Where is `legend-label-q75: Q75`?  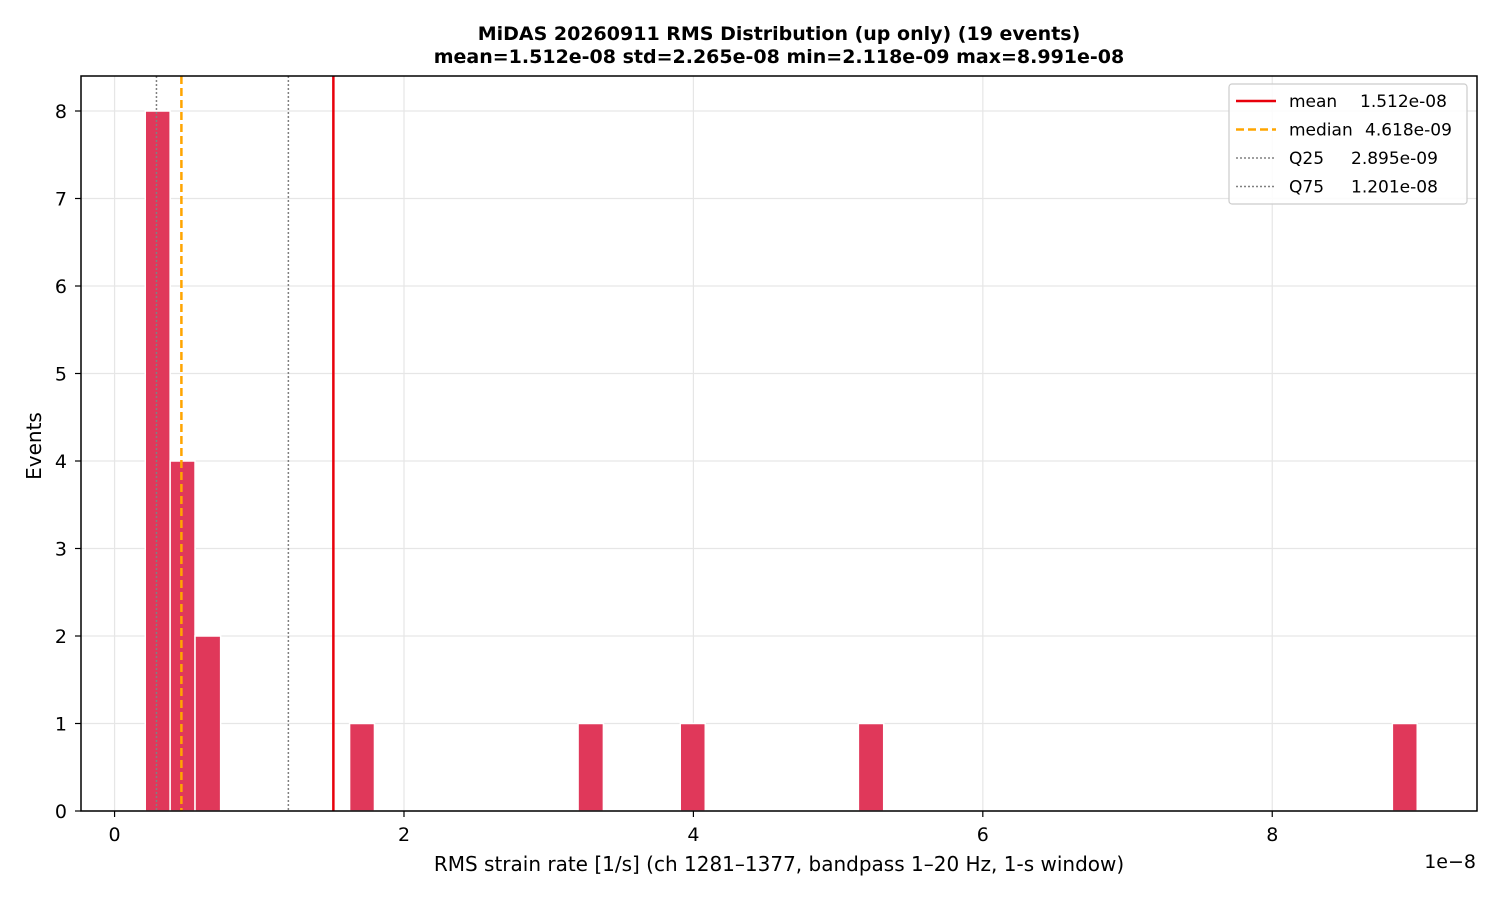 legend-label-q75: Q75 is located at coordinates (1306, 188).